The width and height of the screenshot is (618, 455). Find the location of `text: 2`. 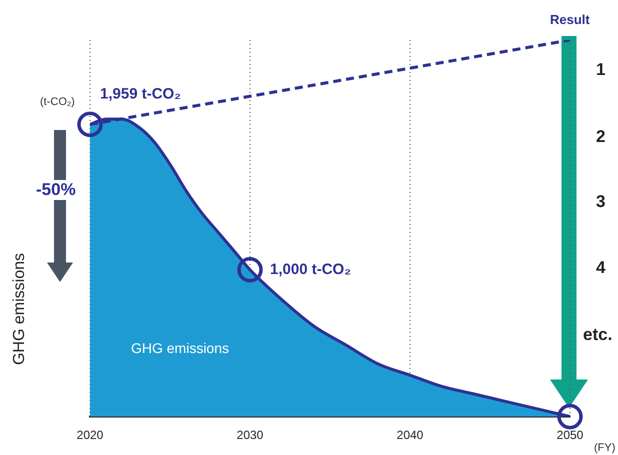

text: 2 is located at coordinates (601, 137).